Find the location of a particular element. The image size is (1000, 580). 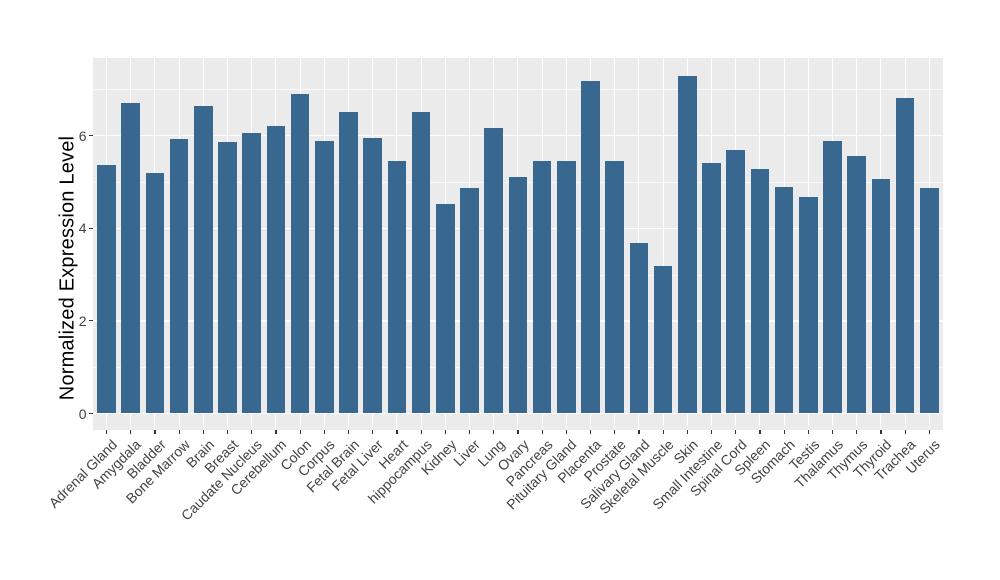

y-tick-label: 6 is located at coordinates (82, 135).